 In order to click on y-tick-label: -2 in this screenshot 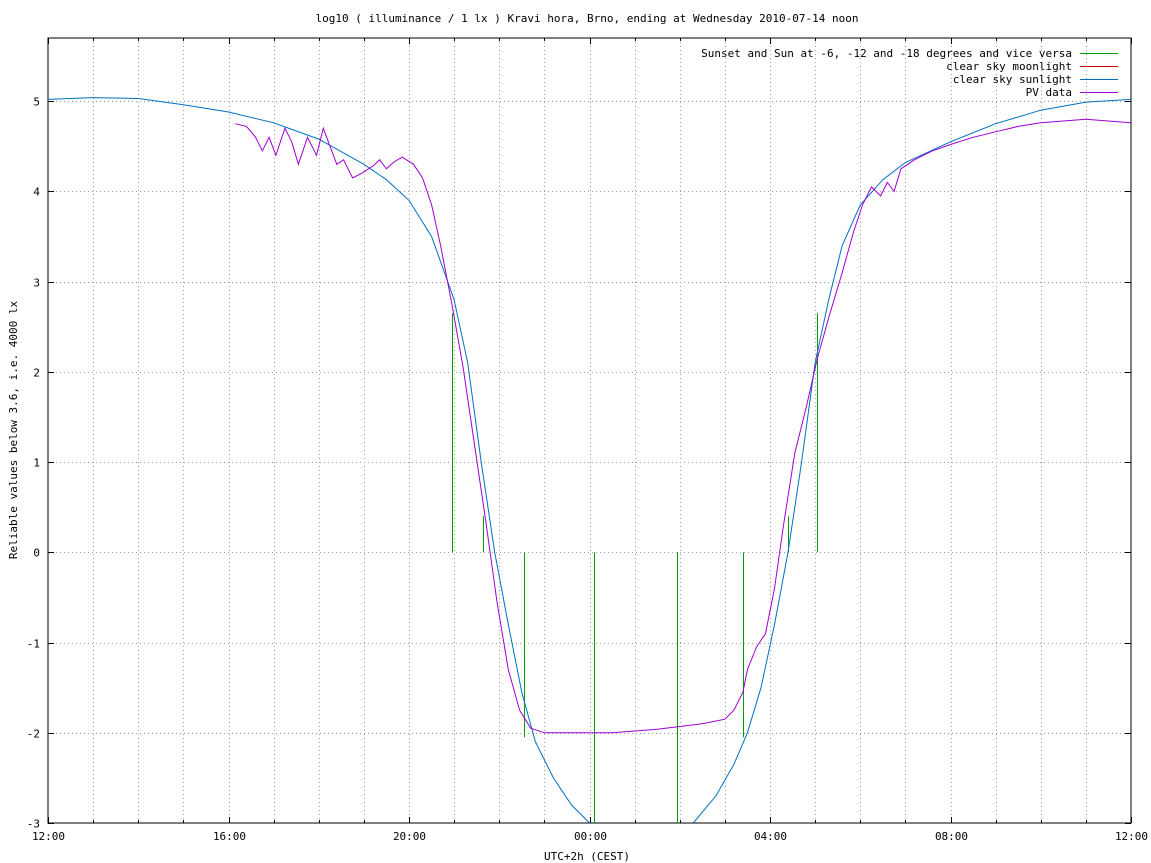, I will do `click(33, 734)`.